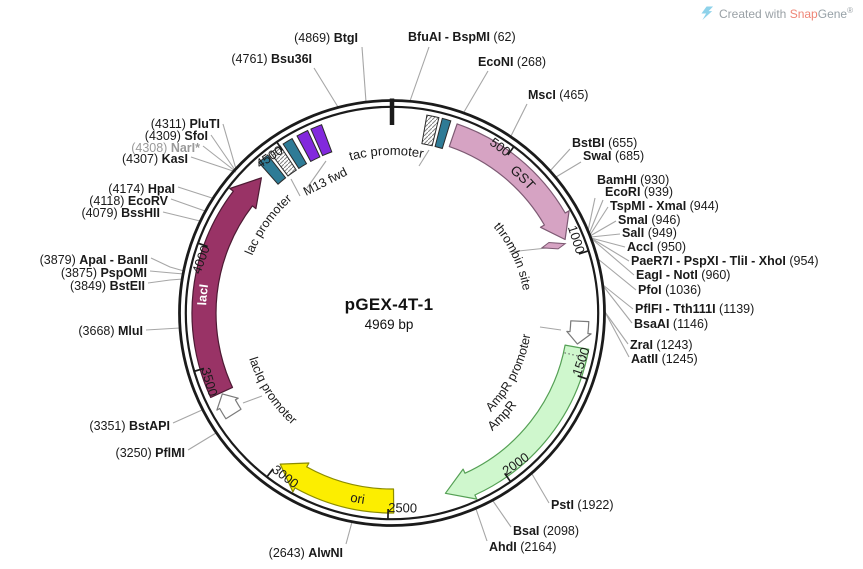  Describe the element at coordinates (559, 531) in the screenshot. I see `enzyme-position: (2098)` at that location.